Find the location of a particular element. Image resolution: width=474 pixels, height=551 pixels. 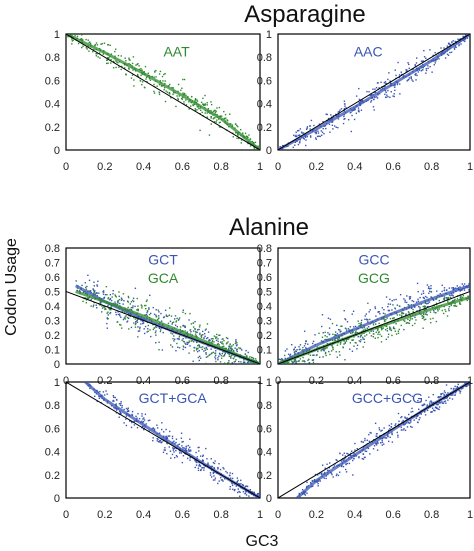

y-tick-label: 0.7 is located at coordinates (264, 264).